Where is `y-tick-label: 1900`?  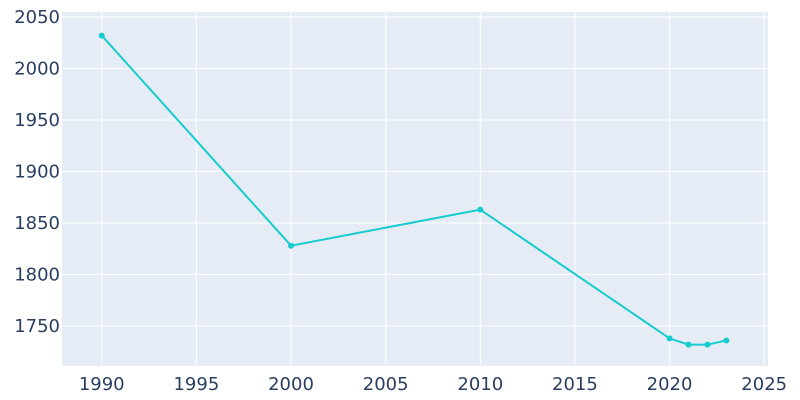
y-tick-label: 1900 is located at coordinates (37, 172).